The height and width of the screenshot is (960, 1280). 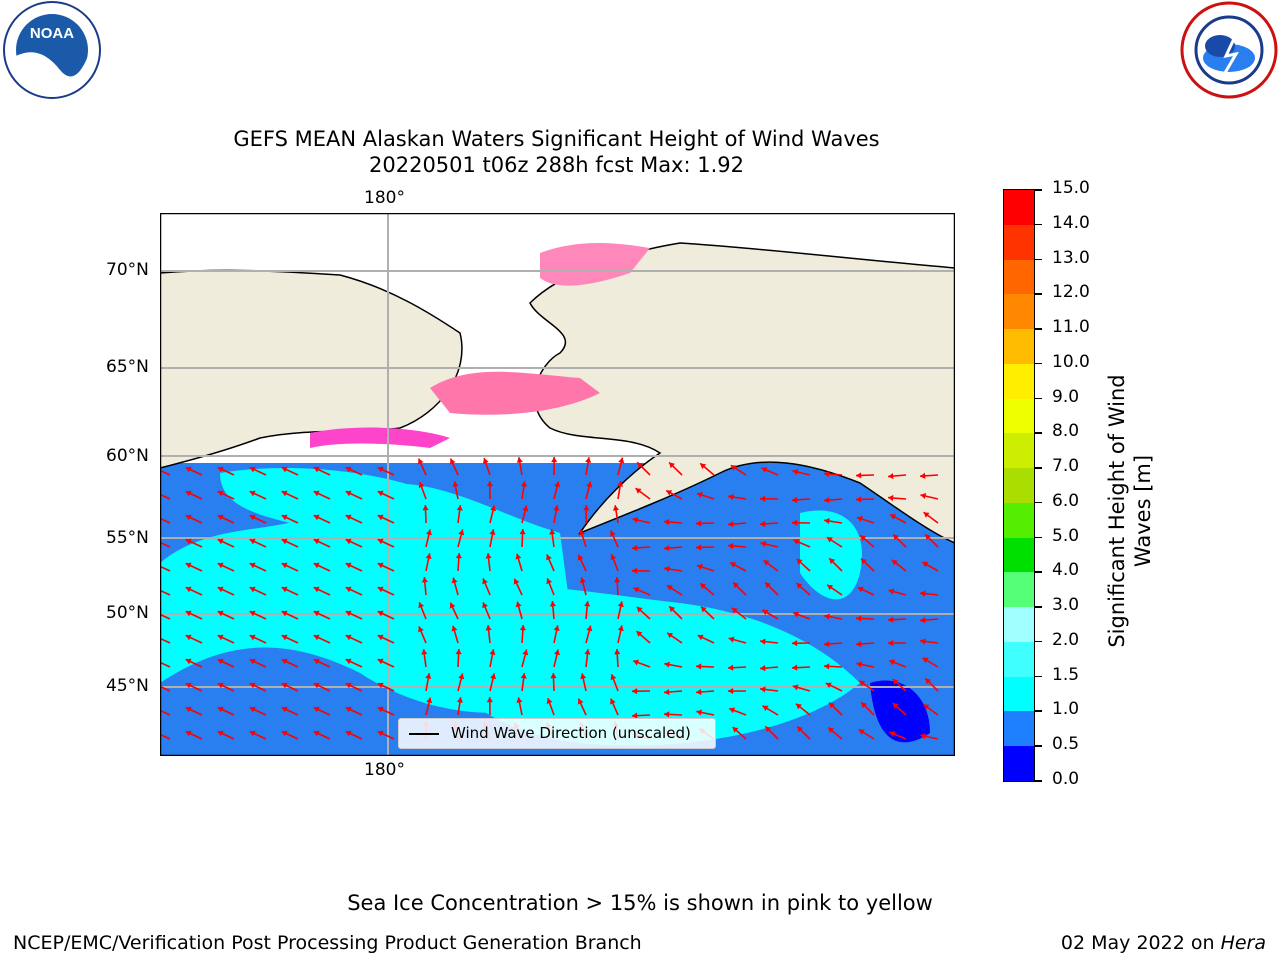 I want to click on colorbar-tick-label: 4.0, so click(x=1066, y=570).